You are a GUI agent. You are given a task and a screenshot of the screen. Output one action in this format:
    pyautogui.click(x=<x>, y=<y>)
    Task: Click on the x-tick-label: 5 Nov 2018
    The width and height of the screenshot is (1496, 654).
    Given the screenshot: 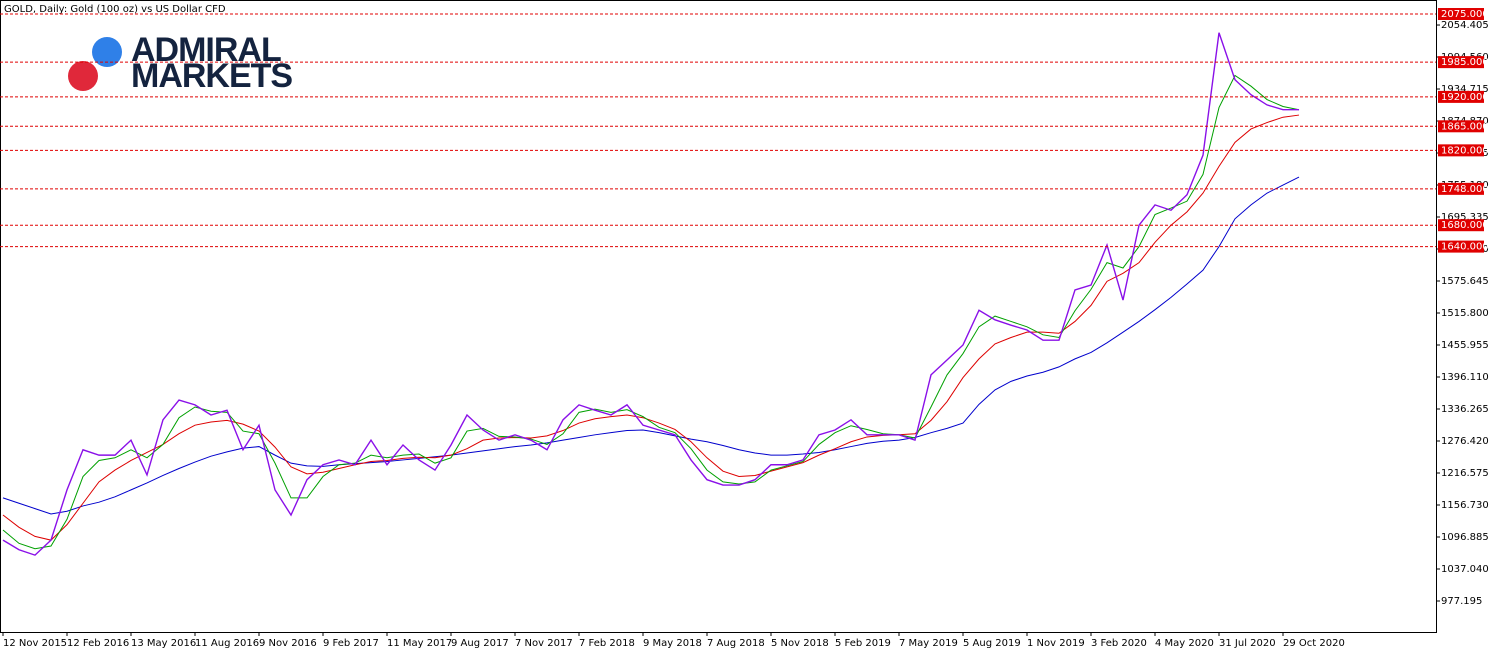 What is the action you would take?
    pyautogui.click(x=800, y=643)
    